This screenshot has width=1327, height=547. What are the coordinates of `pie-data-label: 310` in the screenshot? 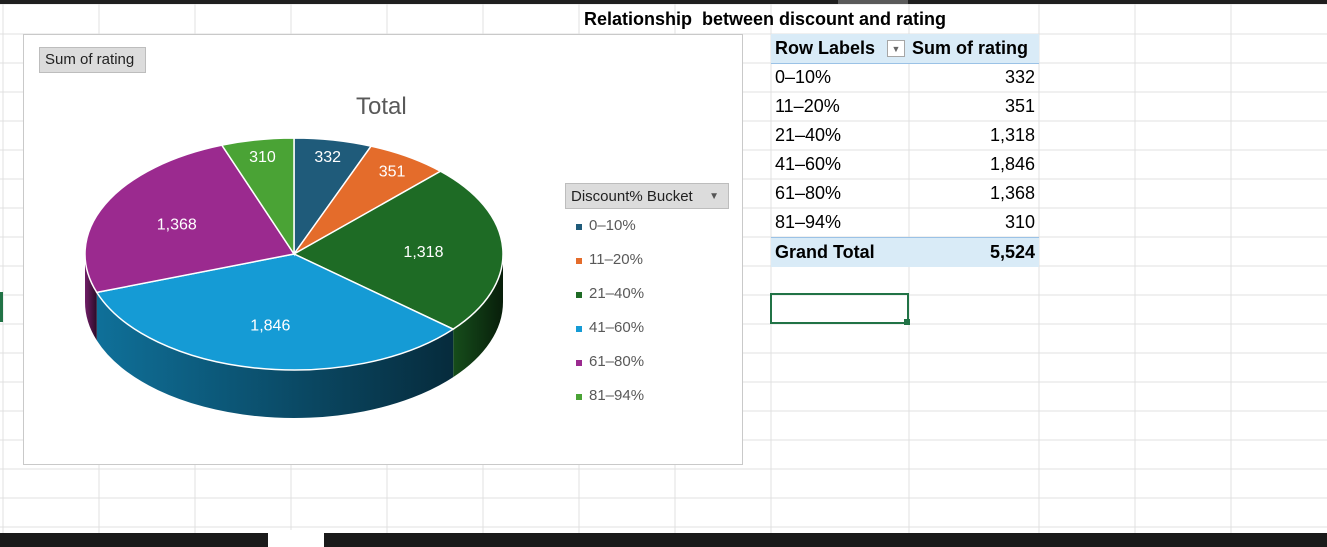 It's located at (262, 157).